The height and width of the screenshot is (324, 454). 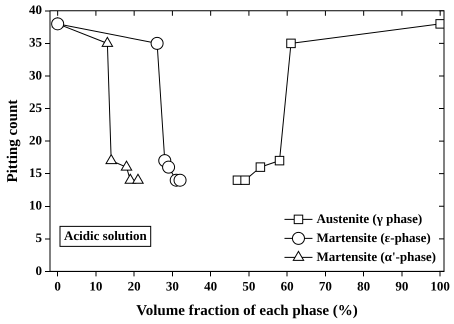 I want to click on x-tick-label: 70, so click(x=325, y=286).